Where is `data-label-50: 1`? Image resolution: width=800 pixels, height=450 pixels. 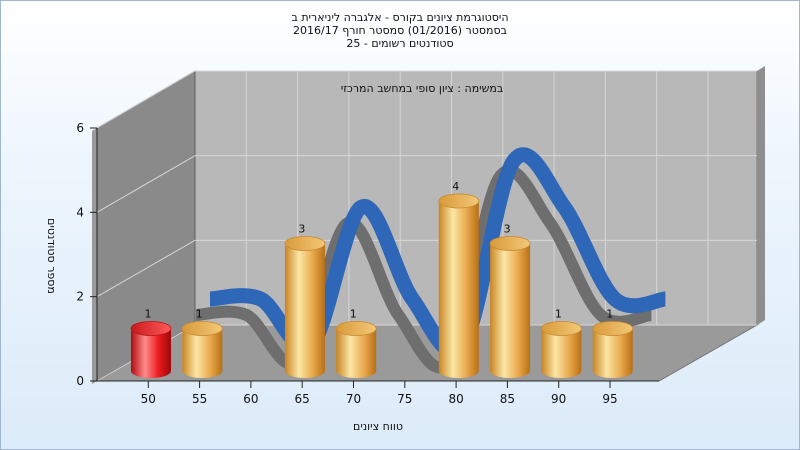
data-label-50: 1 is located at coordinates (148, 314).